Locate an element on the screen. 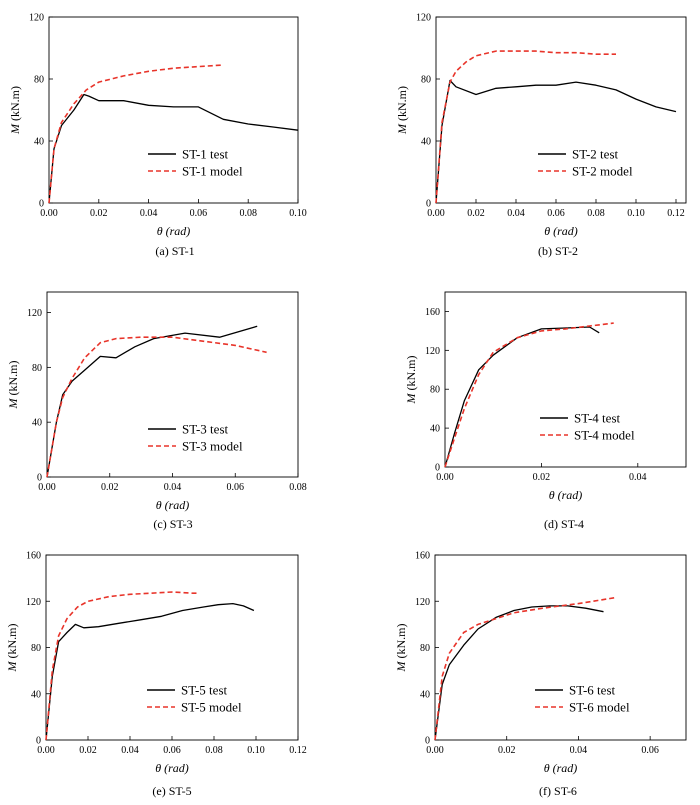  legend-label: ST-2 model is located at coordinates (602, 171).